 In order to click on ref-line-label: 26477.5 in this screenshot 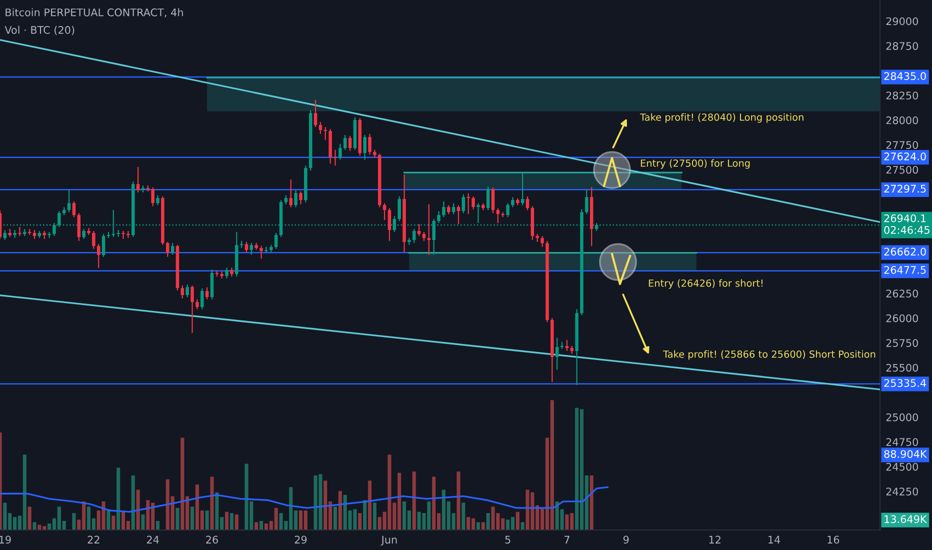, I will do `click(905, 270)`.